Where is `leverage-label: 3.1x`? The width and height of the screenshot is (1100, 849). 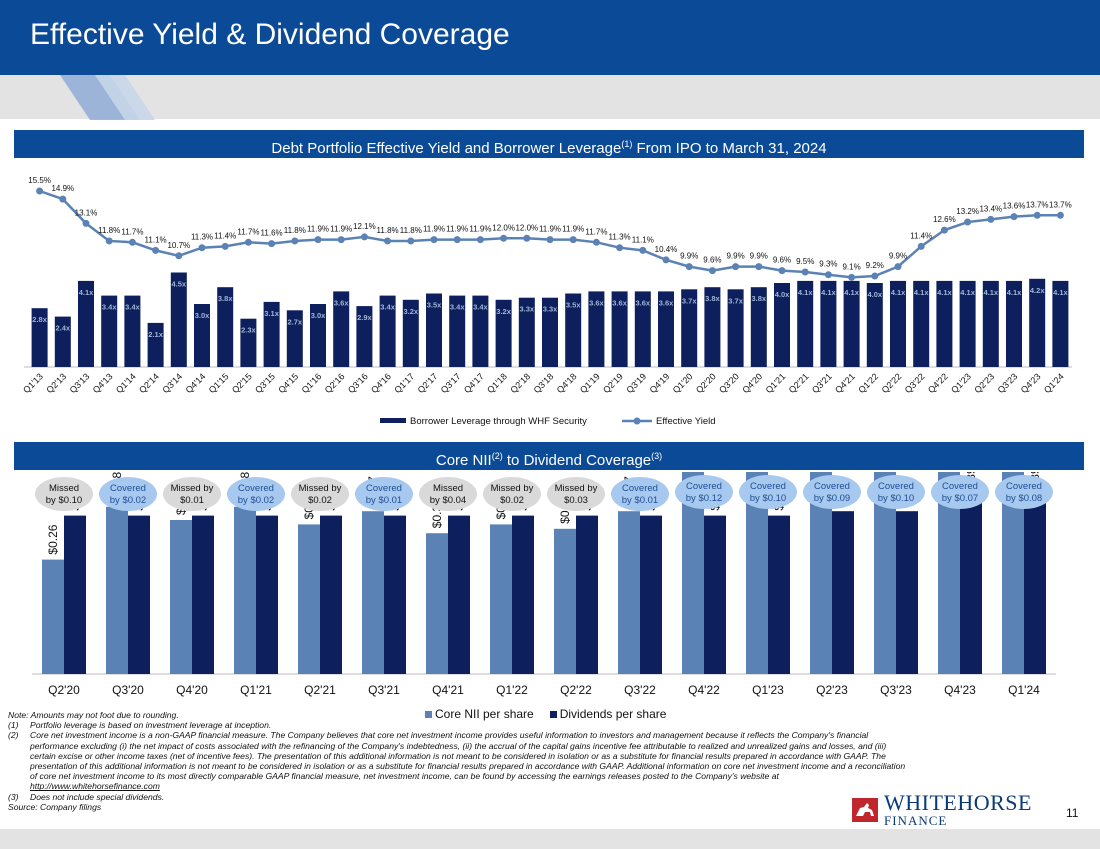
leverage-label: 3.1x is located at coordinates (271, 313).